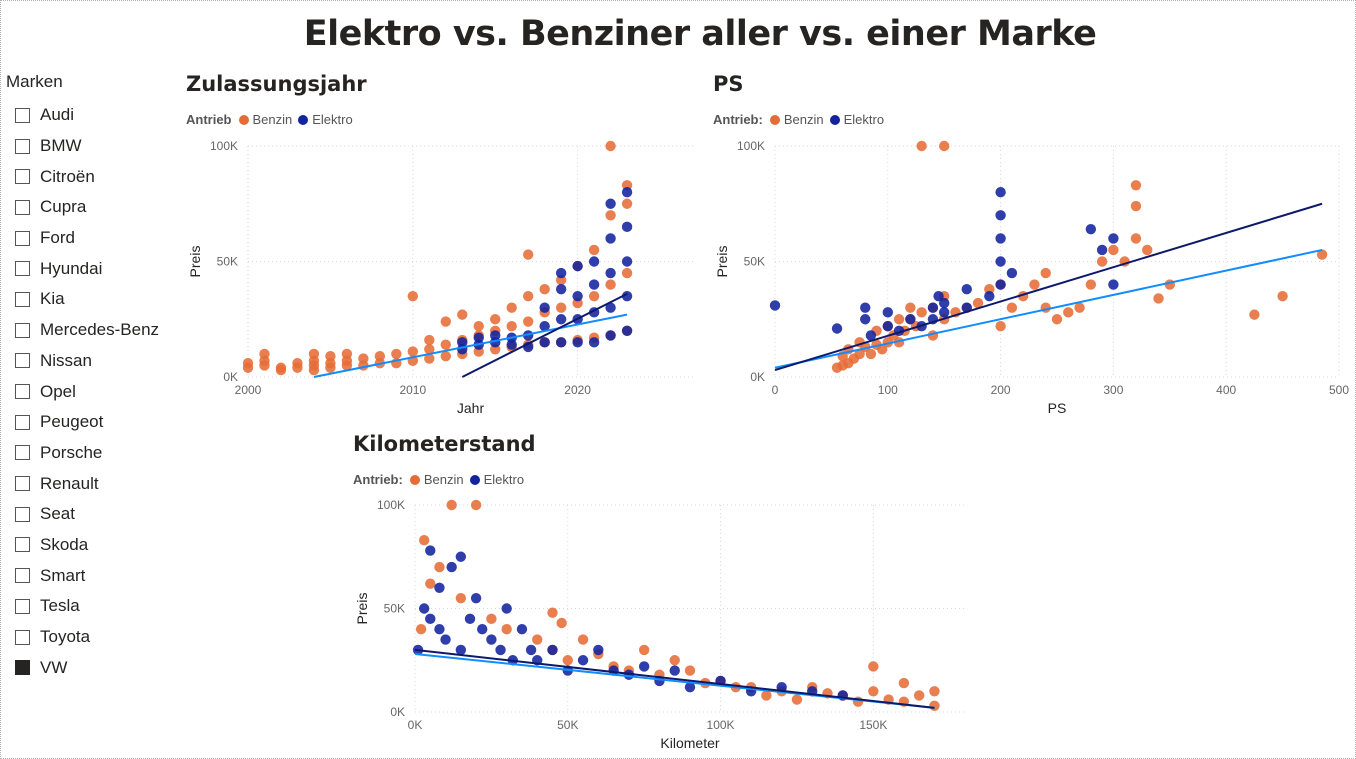  Describe the element at coordinates (91, 545) in the screenshot. I see `slicer-item-skoda: Skoda` at that location.